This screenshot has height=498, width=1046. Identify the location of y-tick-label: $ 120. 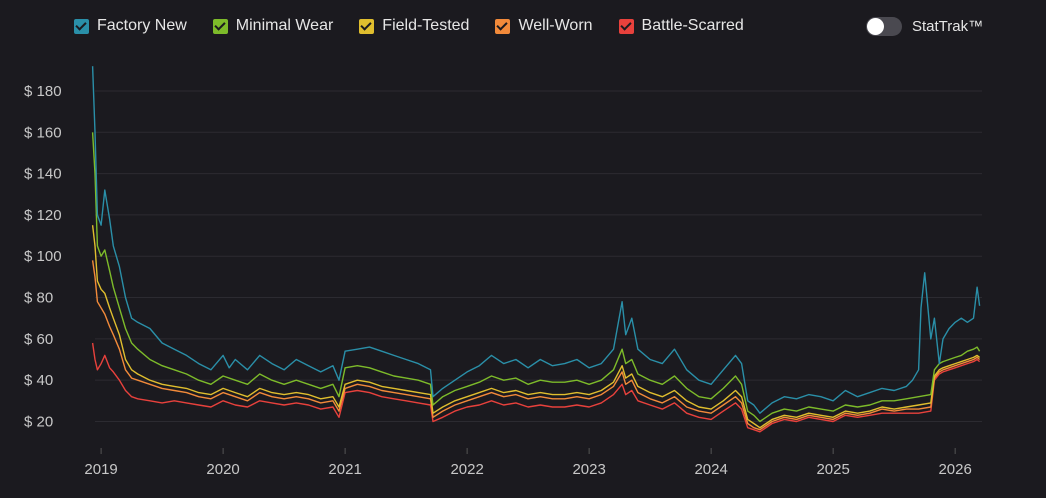
(43, 215).